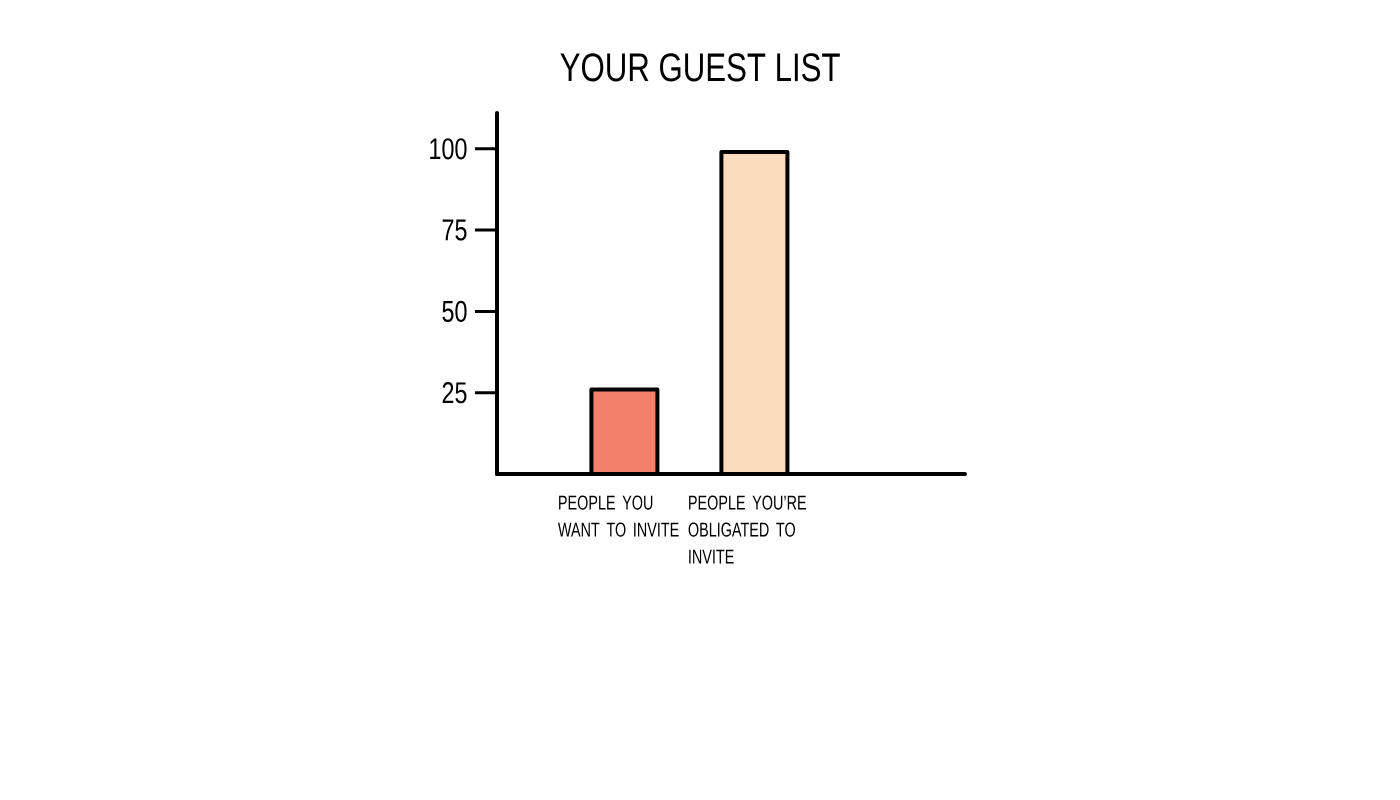 The height and width of the screenshot is (800, 1400). What do you see at coordinates (454, 393) in the screenshot?
I see `y-tick-label: 25` at bounding box center [454, 393].